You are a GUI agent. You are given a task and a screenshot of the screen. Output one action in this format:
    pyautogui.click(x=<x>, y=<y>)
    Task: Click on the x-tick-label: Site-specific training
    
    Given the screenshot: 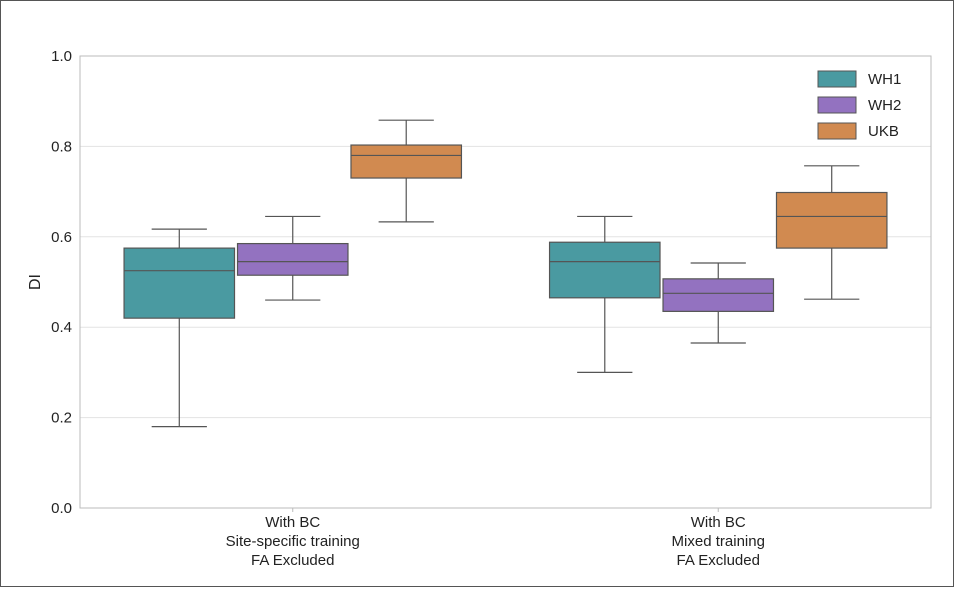 What is the action you would take?
    pyautogui.click(x=293, y=541)
    